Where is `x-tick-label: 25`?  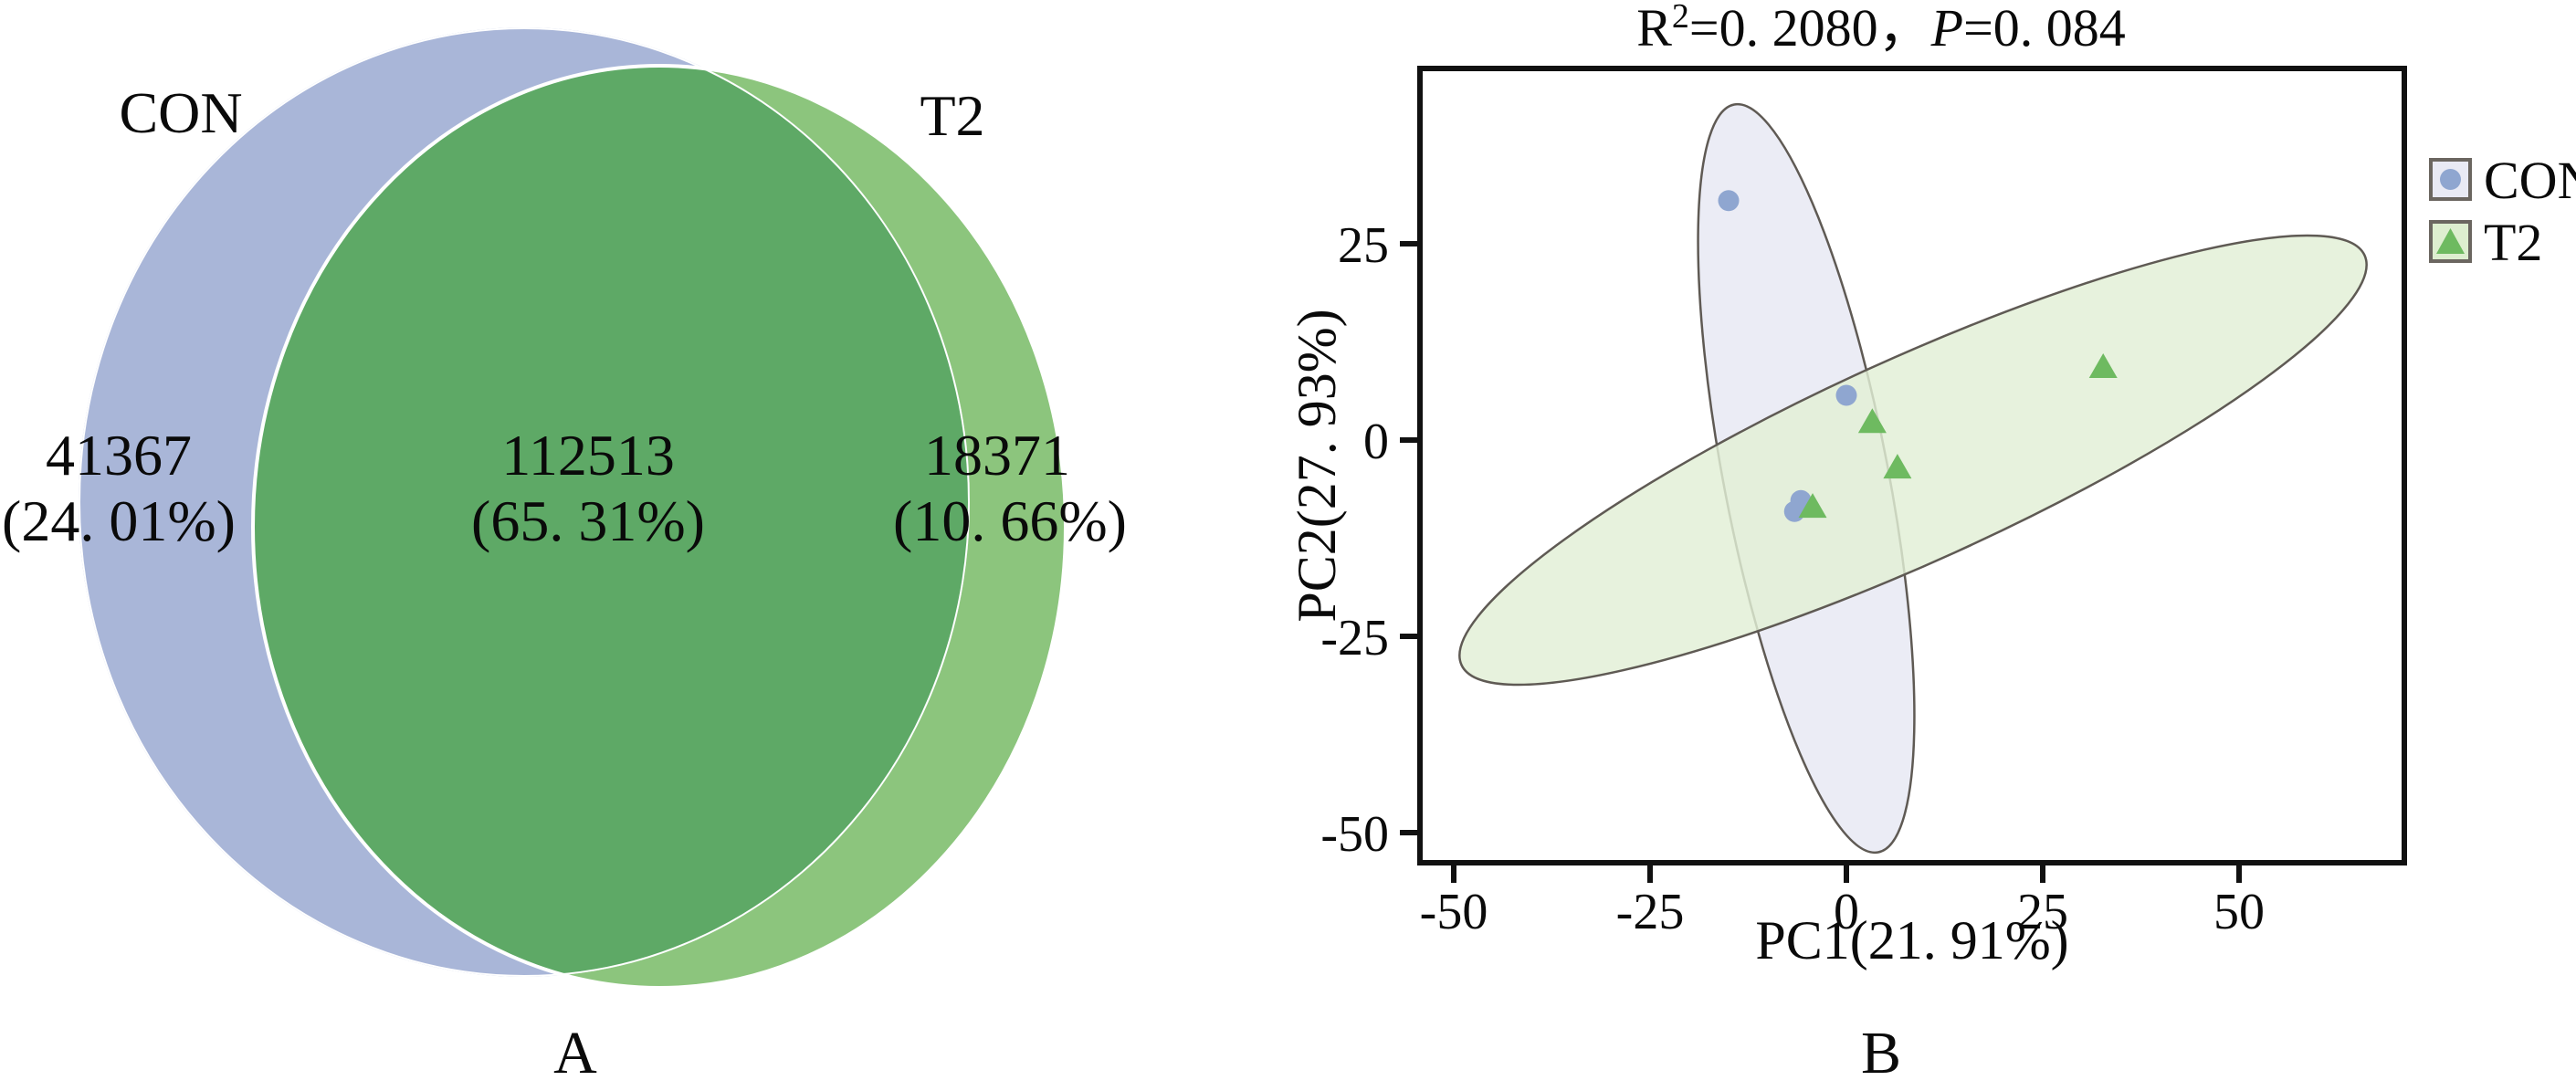
x-tick-label: 25 is located at coordinates (2042, 912).